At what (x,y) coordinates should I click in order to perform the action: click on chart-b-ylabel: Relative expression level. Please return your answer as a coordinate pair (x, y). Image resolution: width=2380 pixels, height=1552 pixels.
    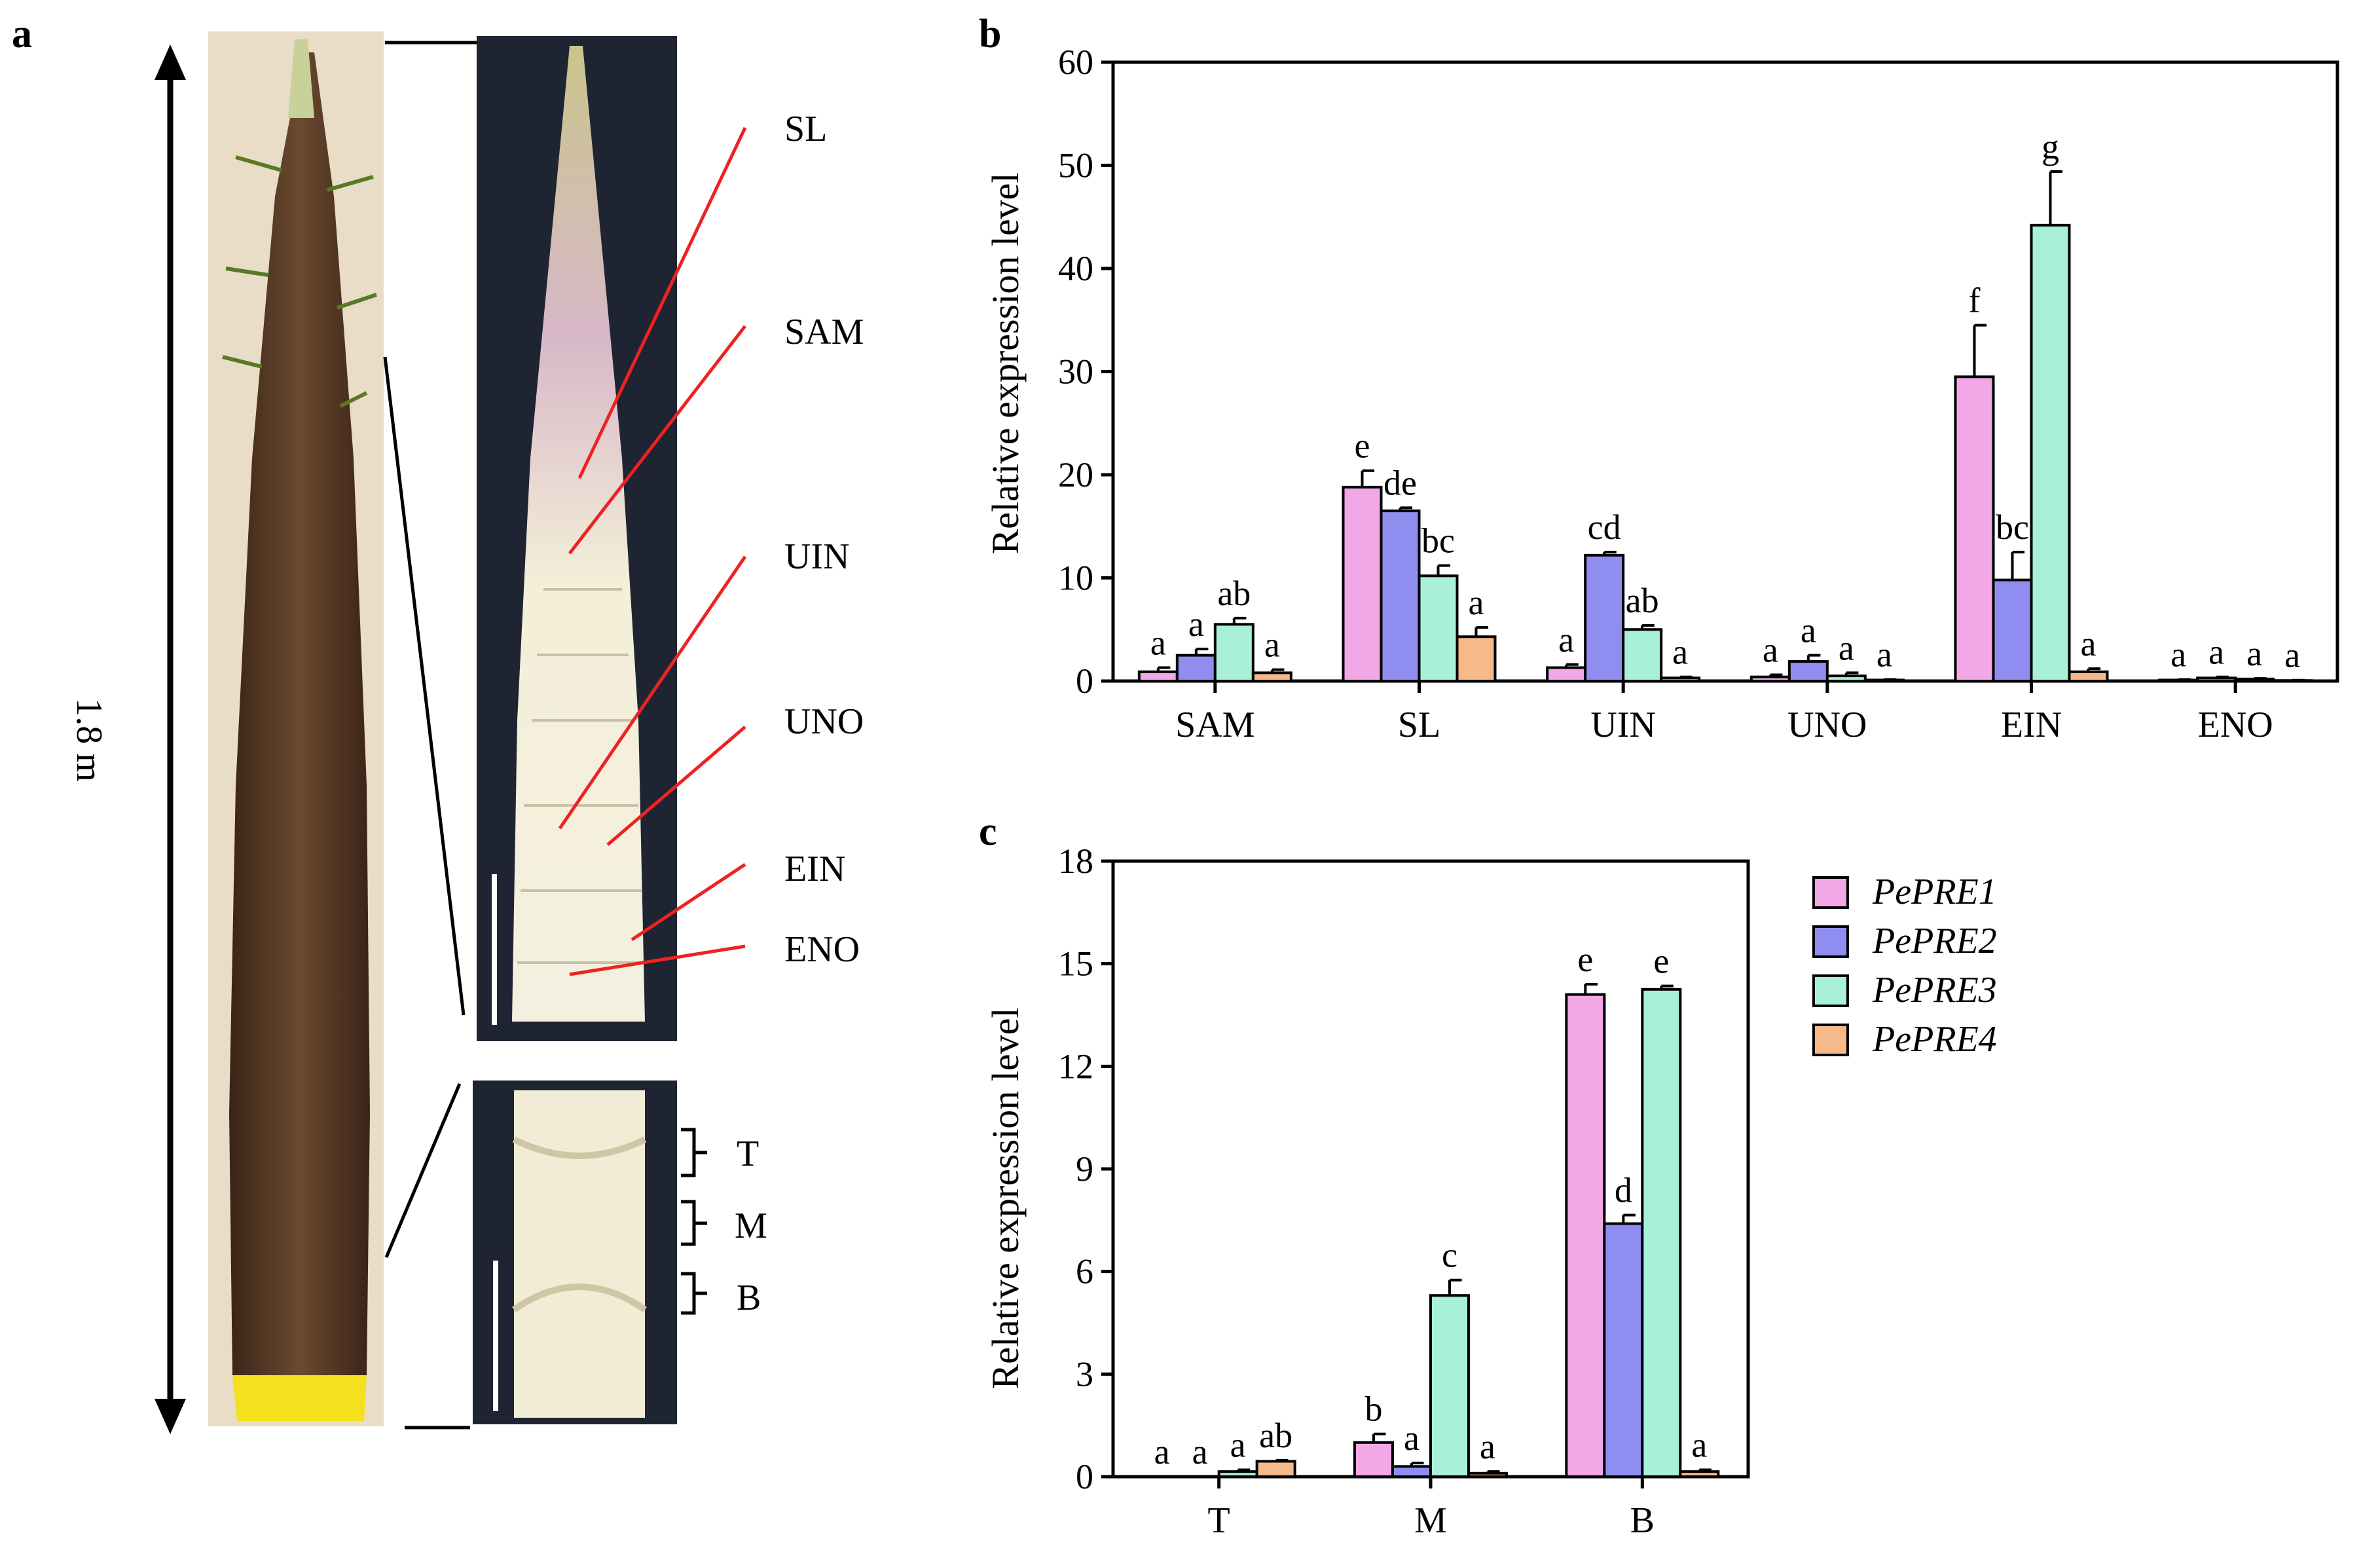
    Looking at the image, I should click on (1005, 363).